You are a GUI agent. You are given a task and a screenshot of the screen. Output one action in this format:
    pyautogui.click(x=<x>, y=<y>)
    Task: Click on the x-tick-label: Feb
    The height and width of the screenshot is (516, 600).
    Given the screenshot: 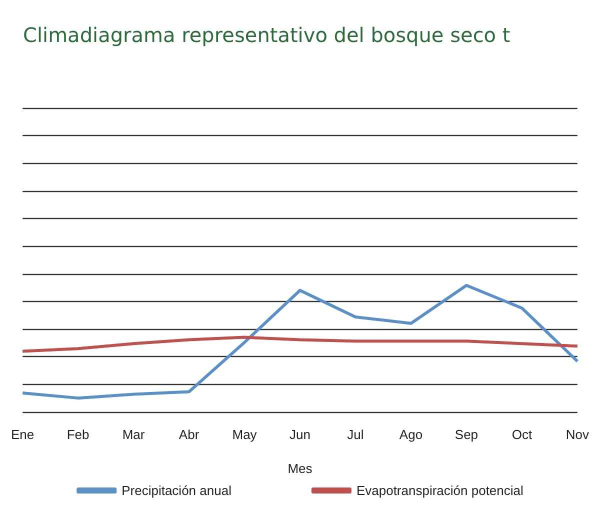 What is the action you would take?
    pyautogui.click(x=78, y=434)
    